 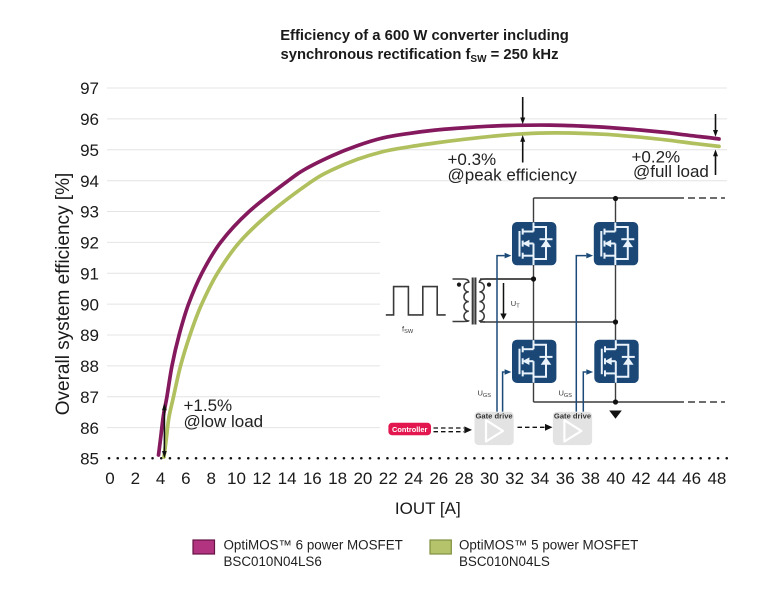 What do you see at coordinates (63, 294) in the screenshot?
I see `svg-text: Overall system efficiency [%]` at bounding box center [63, 294].